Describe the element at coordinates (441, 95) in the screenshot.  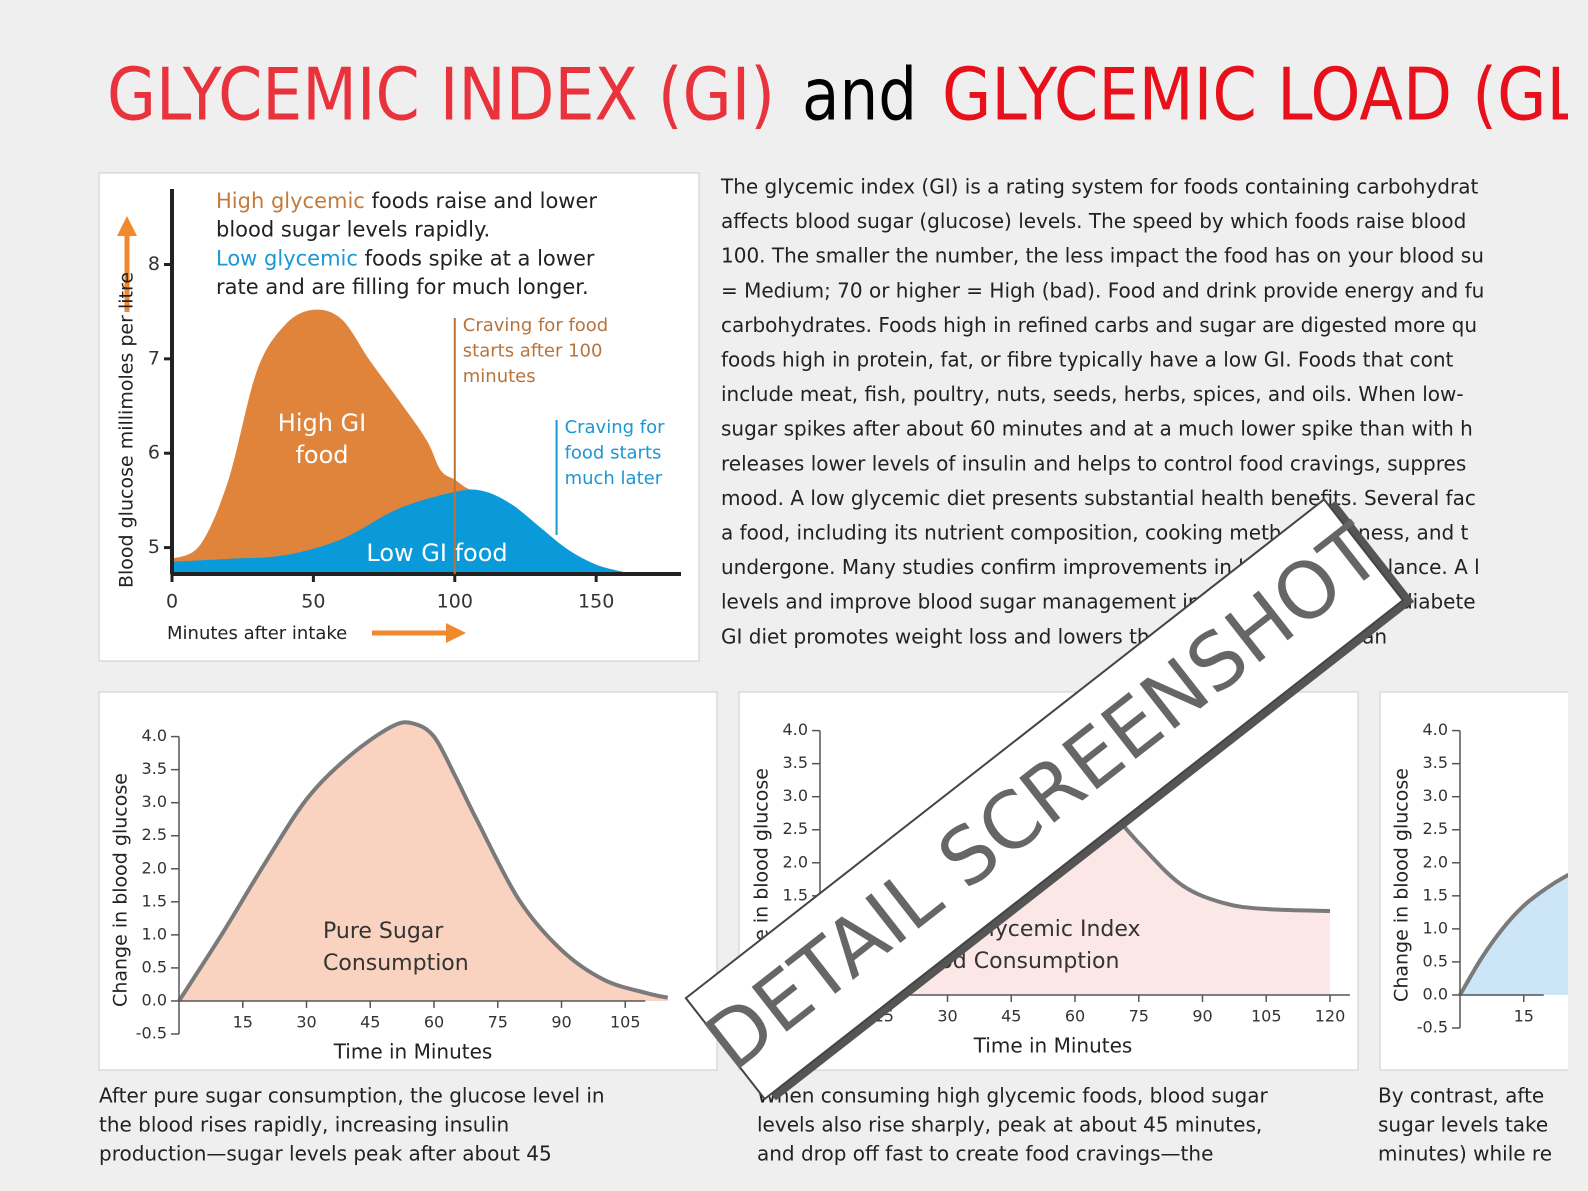
I see `title-part: GLYCEMIC INDEX (GI)` at that location.